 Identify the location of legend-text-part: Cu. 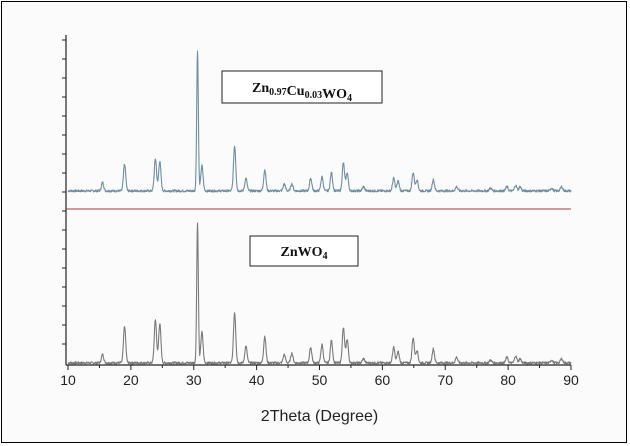
(296, 91).